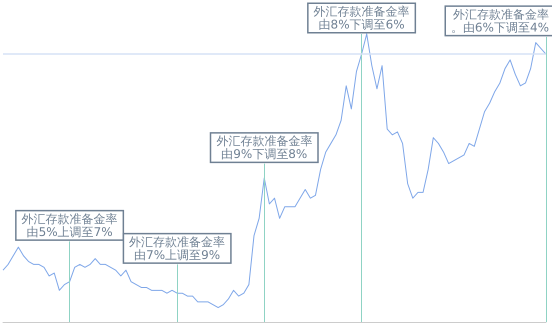  What do you see at coordinates (70, 225) in the screenshot?
I see `annotation: 外汇存款准备金率由5%上调至7%` at bounding box center [70, 225].